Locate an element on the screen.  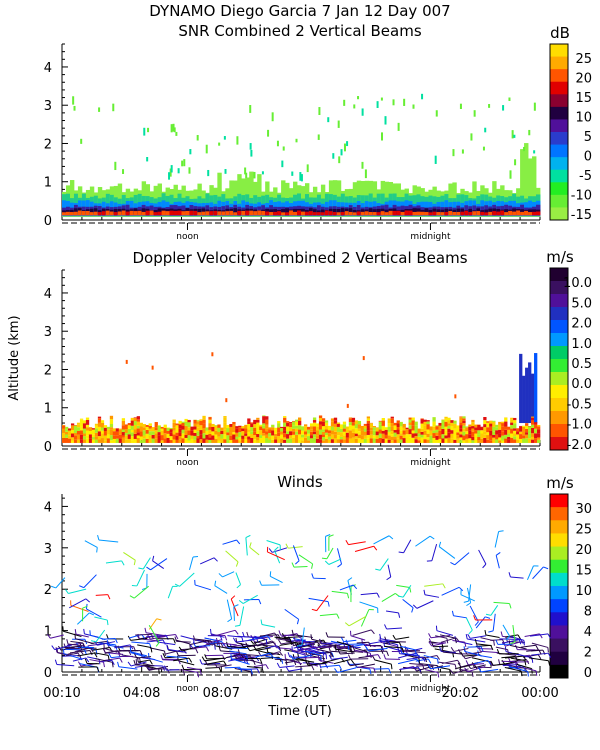
snr-colorbar-label: 10 is located at coordinates (583, 117).